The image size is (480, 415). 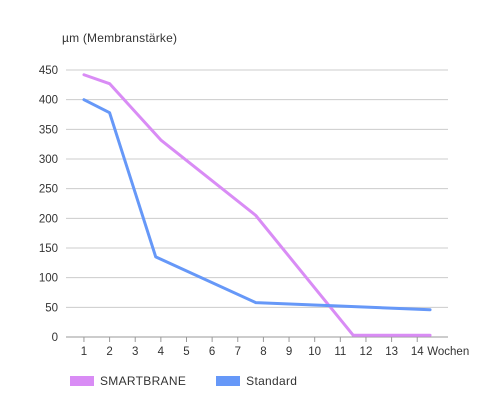 I want to click on legend-item-standard: Standard, so click(x=256, y=381).